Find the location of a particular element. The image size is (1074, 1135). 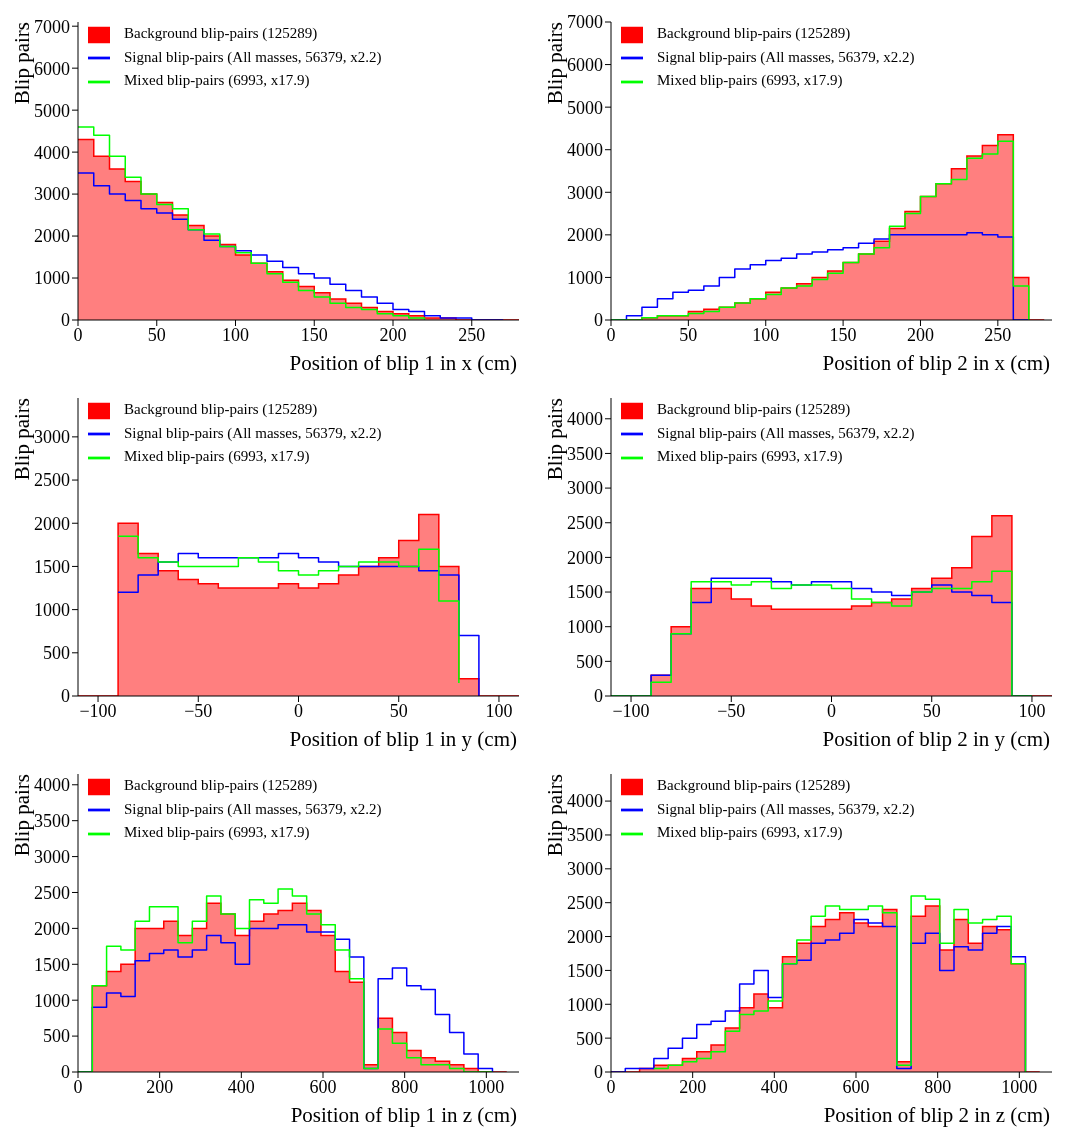

x-tick-label: 800 is located at coordinates (405, 1086).